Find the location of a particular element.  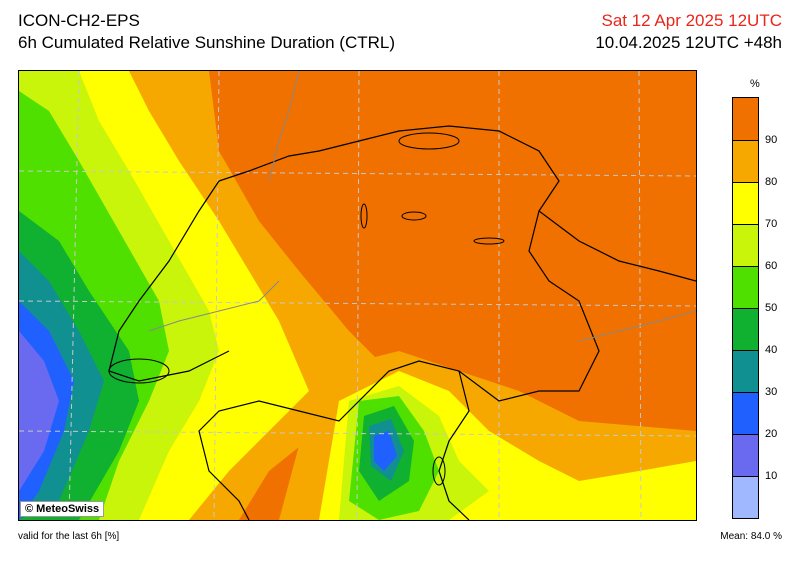

legend-label-60: 60 is located at coordinates (771, 266).